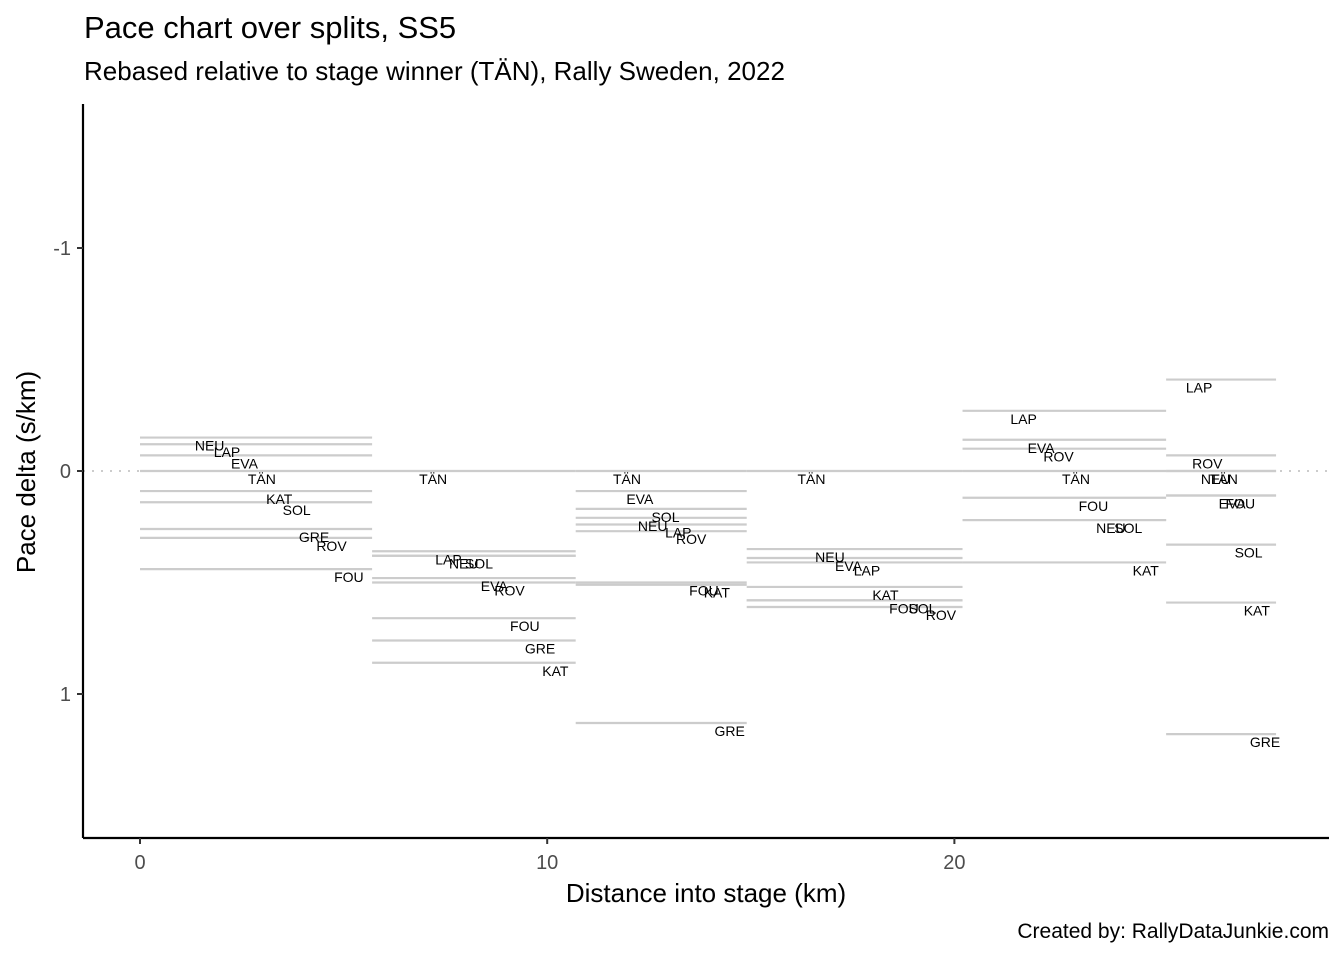 This screenshot has height=960, width=1344. What do you see at coordinates (433, 479) in the screenshot?
I see `pace-label-tän-split-2: TÄN` at bounding box center [433, 479].